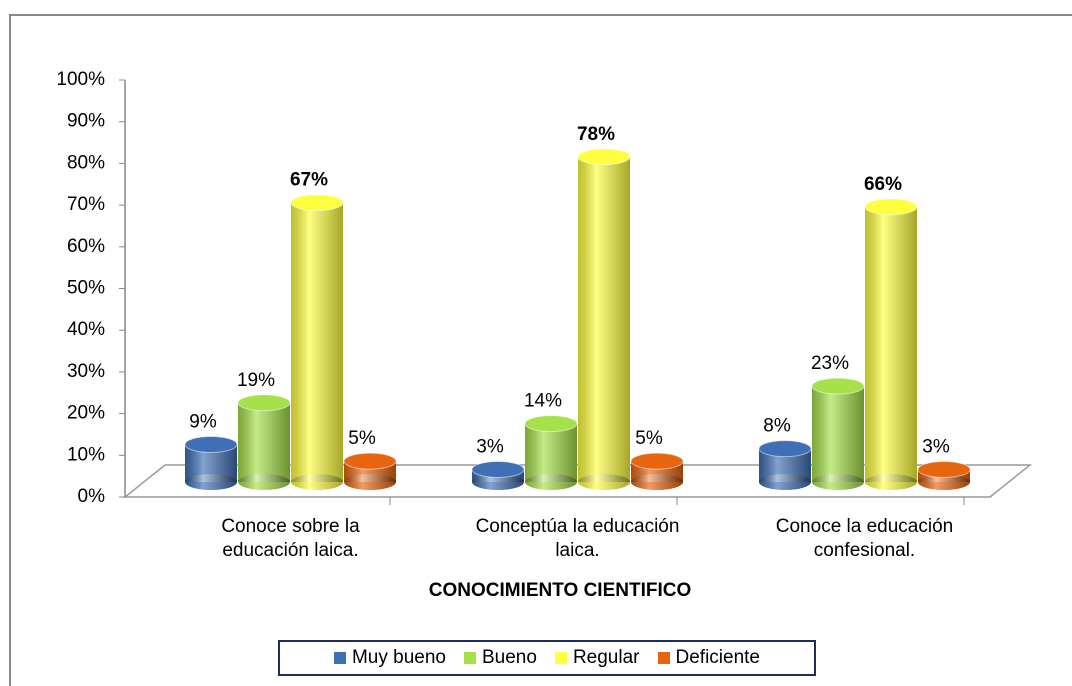  What do you see at coordinates (883, 184) in the screenshot?
I see `data-label: 66%` at bounding box center [883, 184].